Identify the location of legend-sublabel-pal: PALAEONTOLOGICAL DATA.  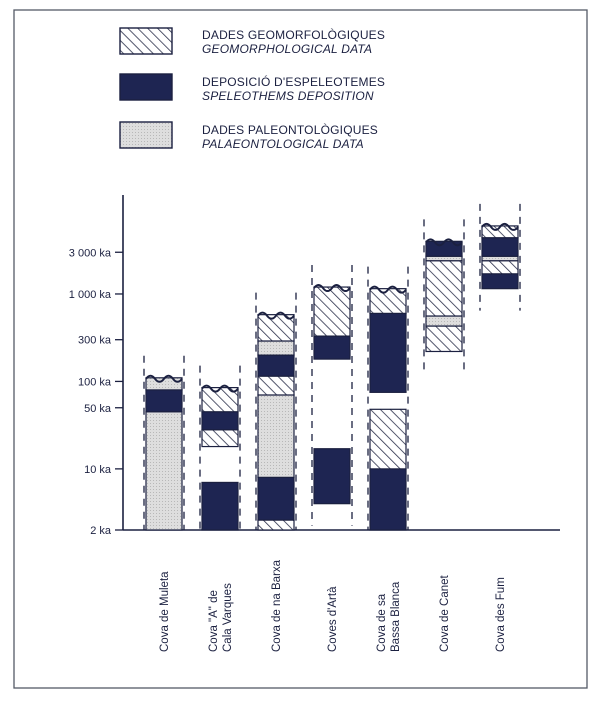
(283, 144).